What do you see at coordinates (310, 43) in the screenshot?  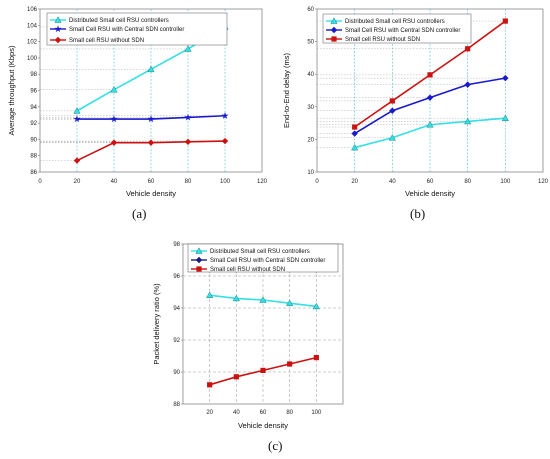 I see `y-tick-label: 50` at bounding box center [310, 43].